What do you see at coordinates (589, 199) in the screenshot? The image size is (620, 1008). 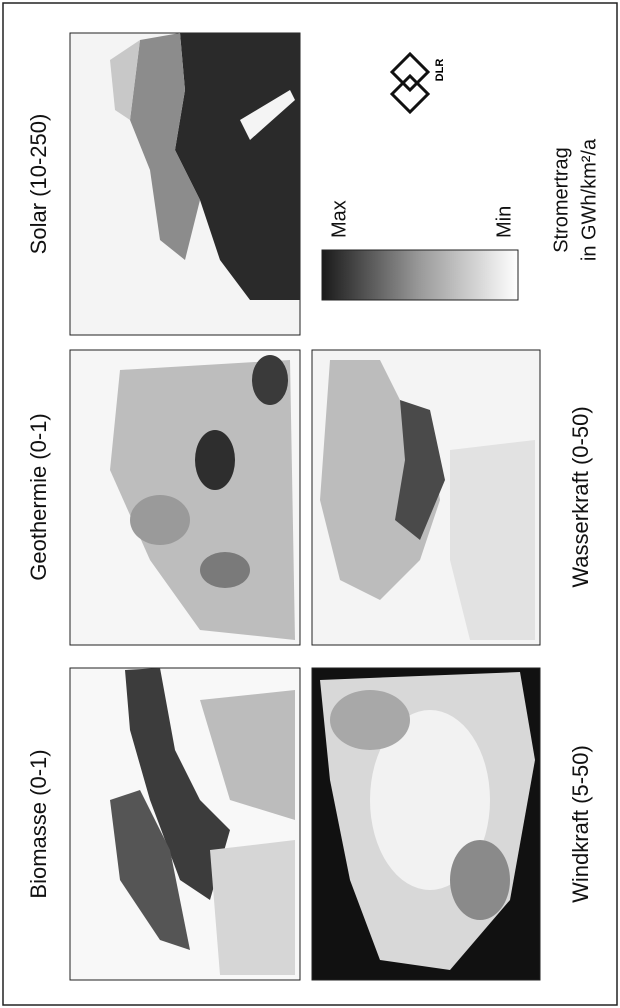 I see `legend-unit: in GWh/km²/a` at bounding box center [589, 199].